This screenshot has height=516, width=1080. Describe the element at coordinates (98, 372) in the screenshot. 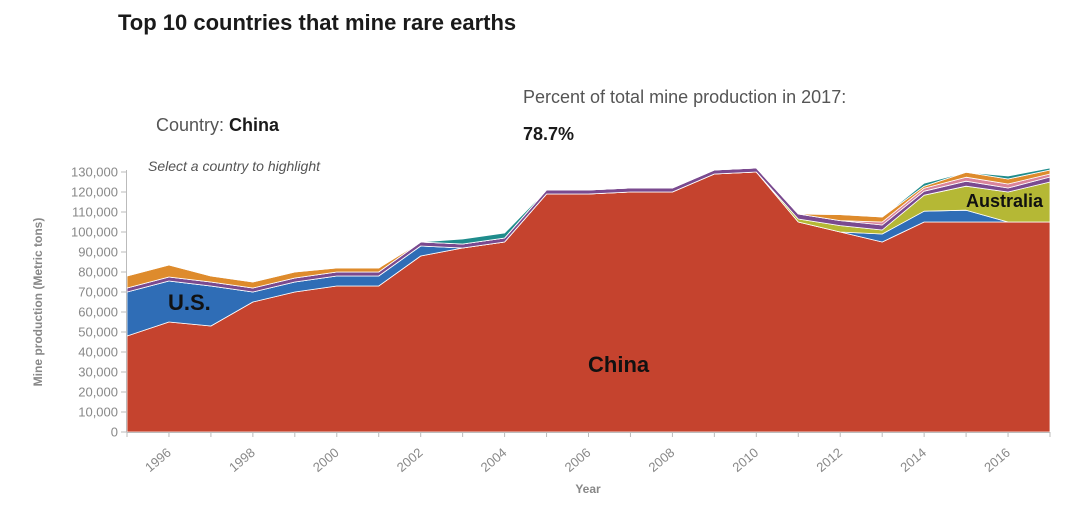

I see `y-tick-label: 30,000` at that location.